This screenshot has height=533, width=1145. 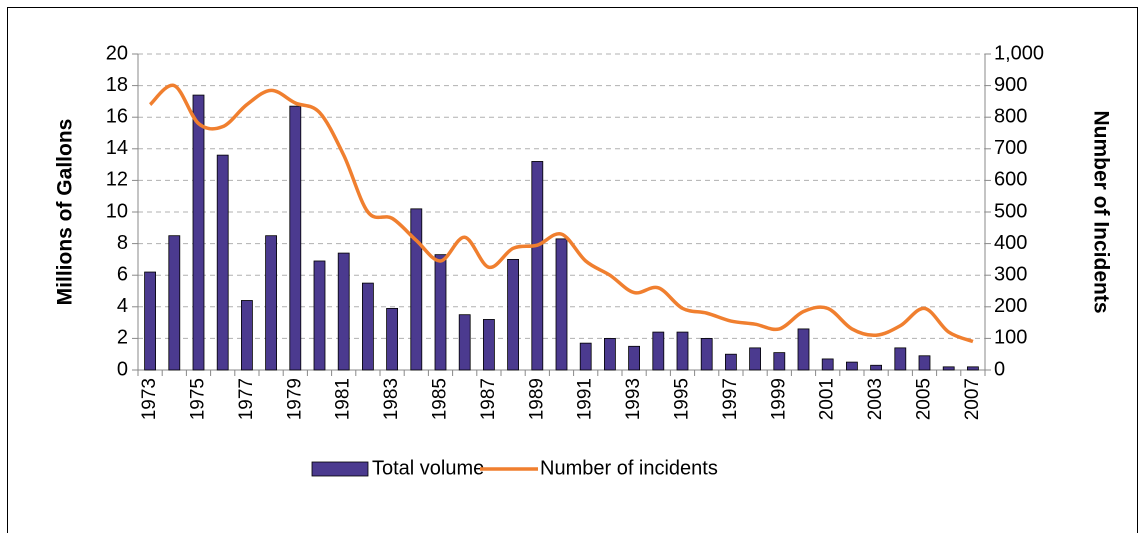 I want to click on y2-tick-label: 800, so click(x=1010, y=116).